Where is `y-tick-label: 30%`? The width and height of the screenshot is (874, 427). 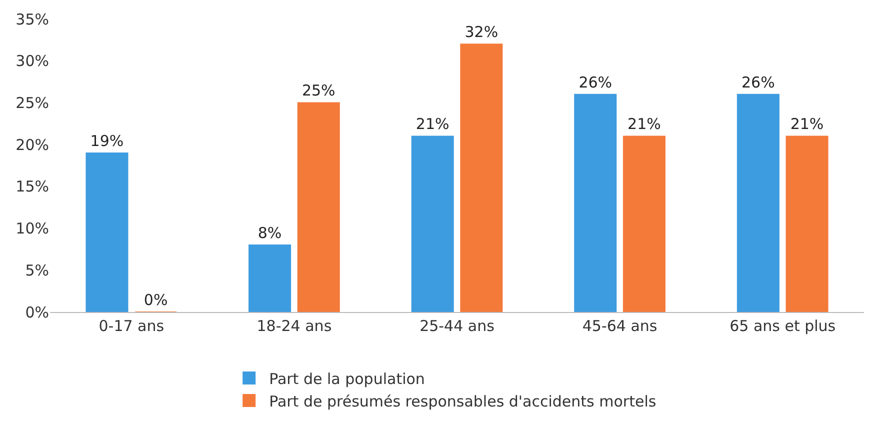
y-tick-label: 30% is located at coordinates (32, 61).